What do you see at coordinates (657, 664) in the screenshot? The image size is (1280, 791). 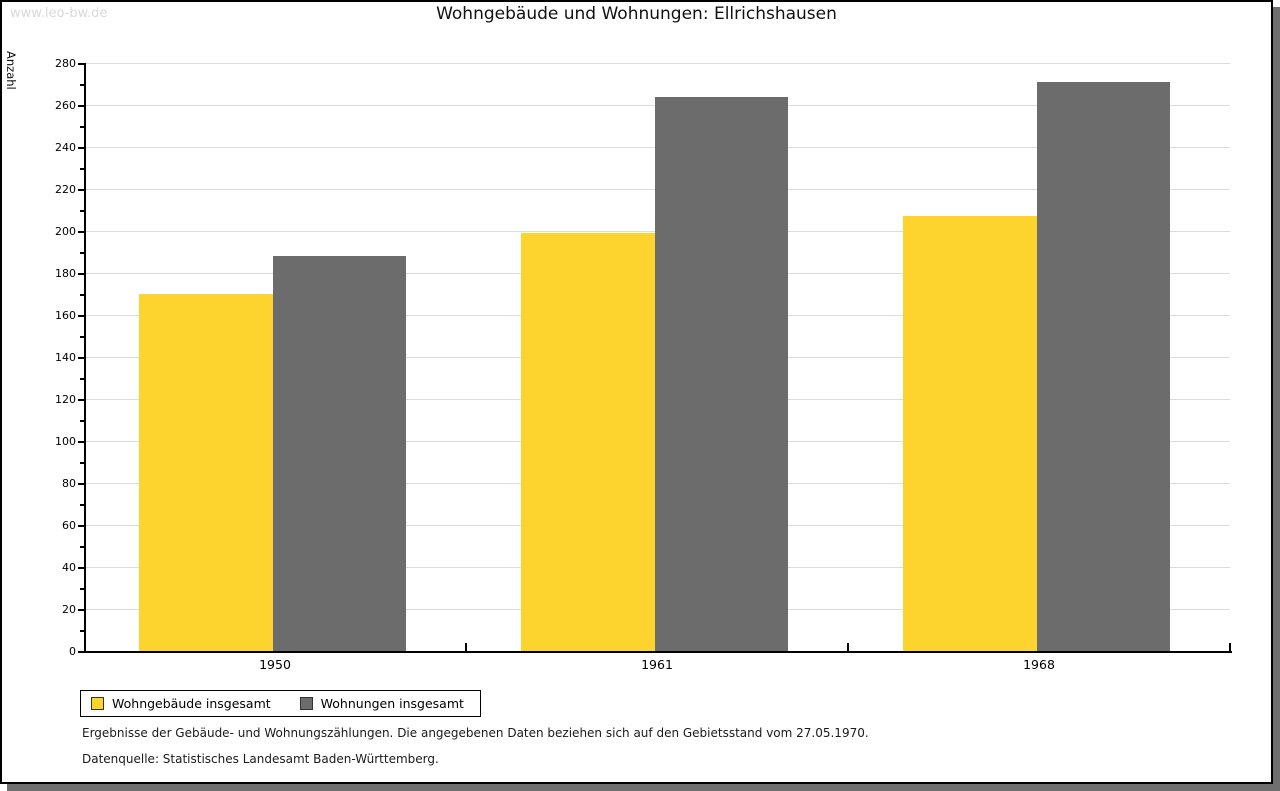 I see `x-axis-tick-label: 1961` at bounding box center [657, 664].